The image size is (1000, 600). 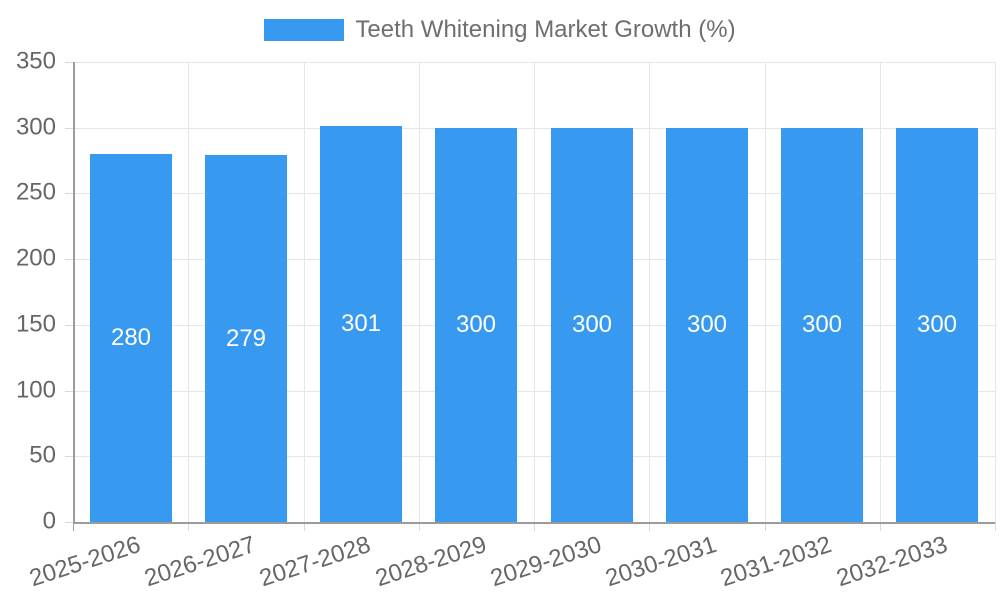 I want to click on legend-label: Teeth Whitening Market Growth (%), so click(x=545, y=29).